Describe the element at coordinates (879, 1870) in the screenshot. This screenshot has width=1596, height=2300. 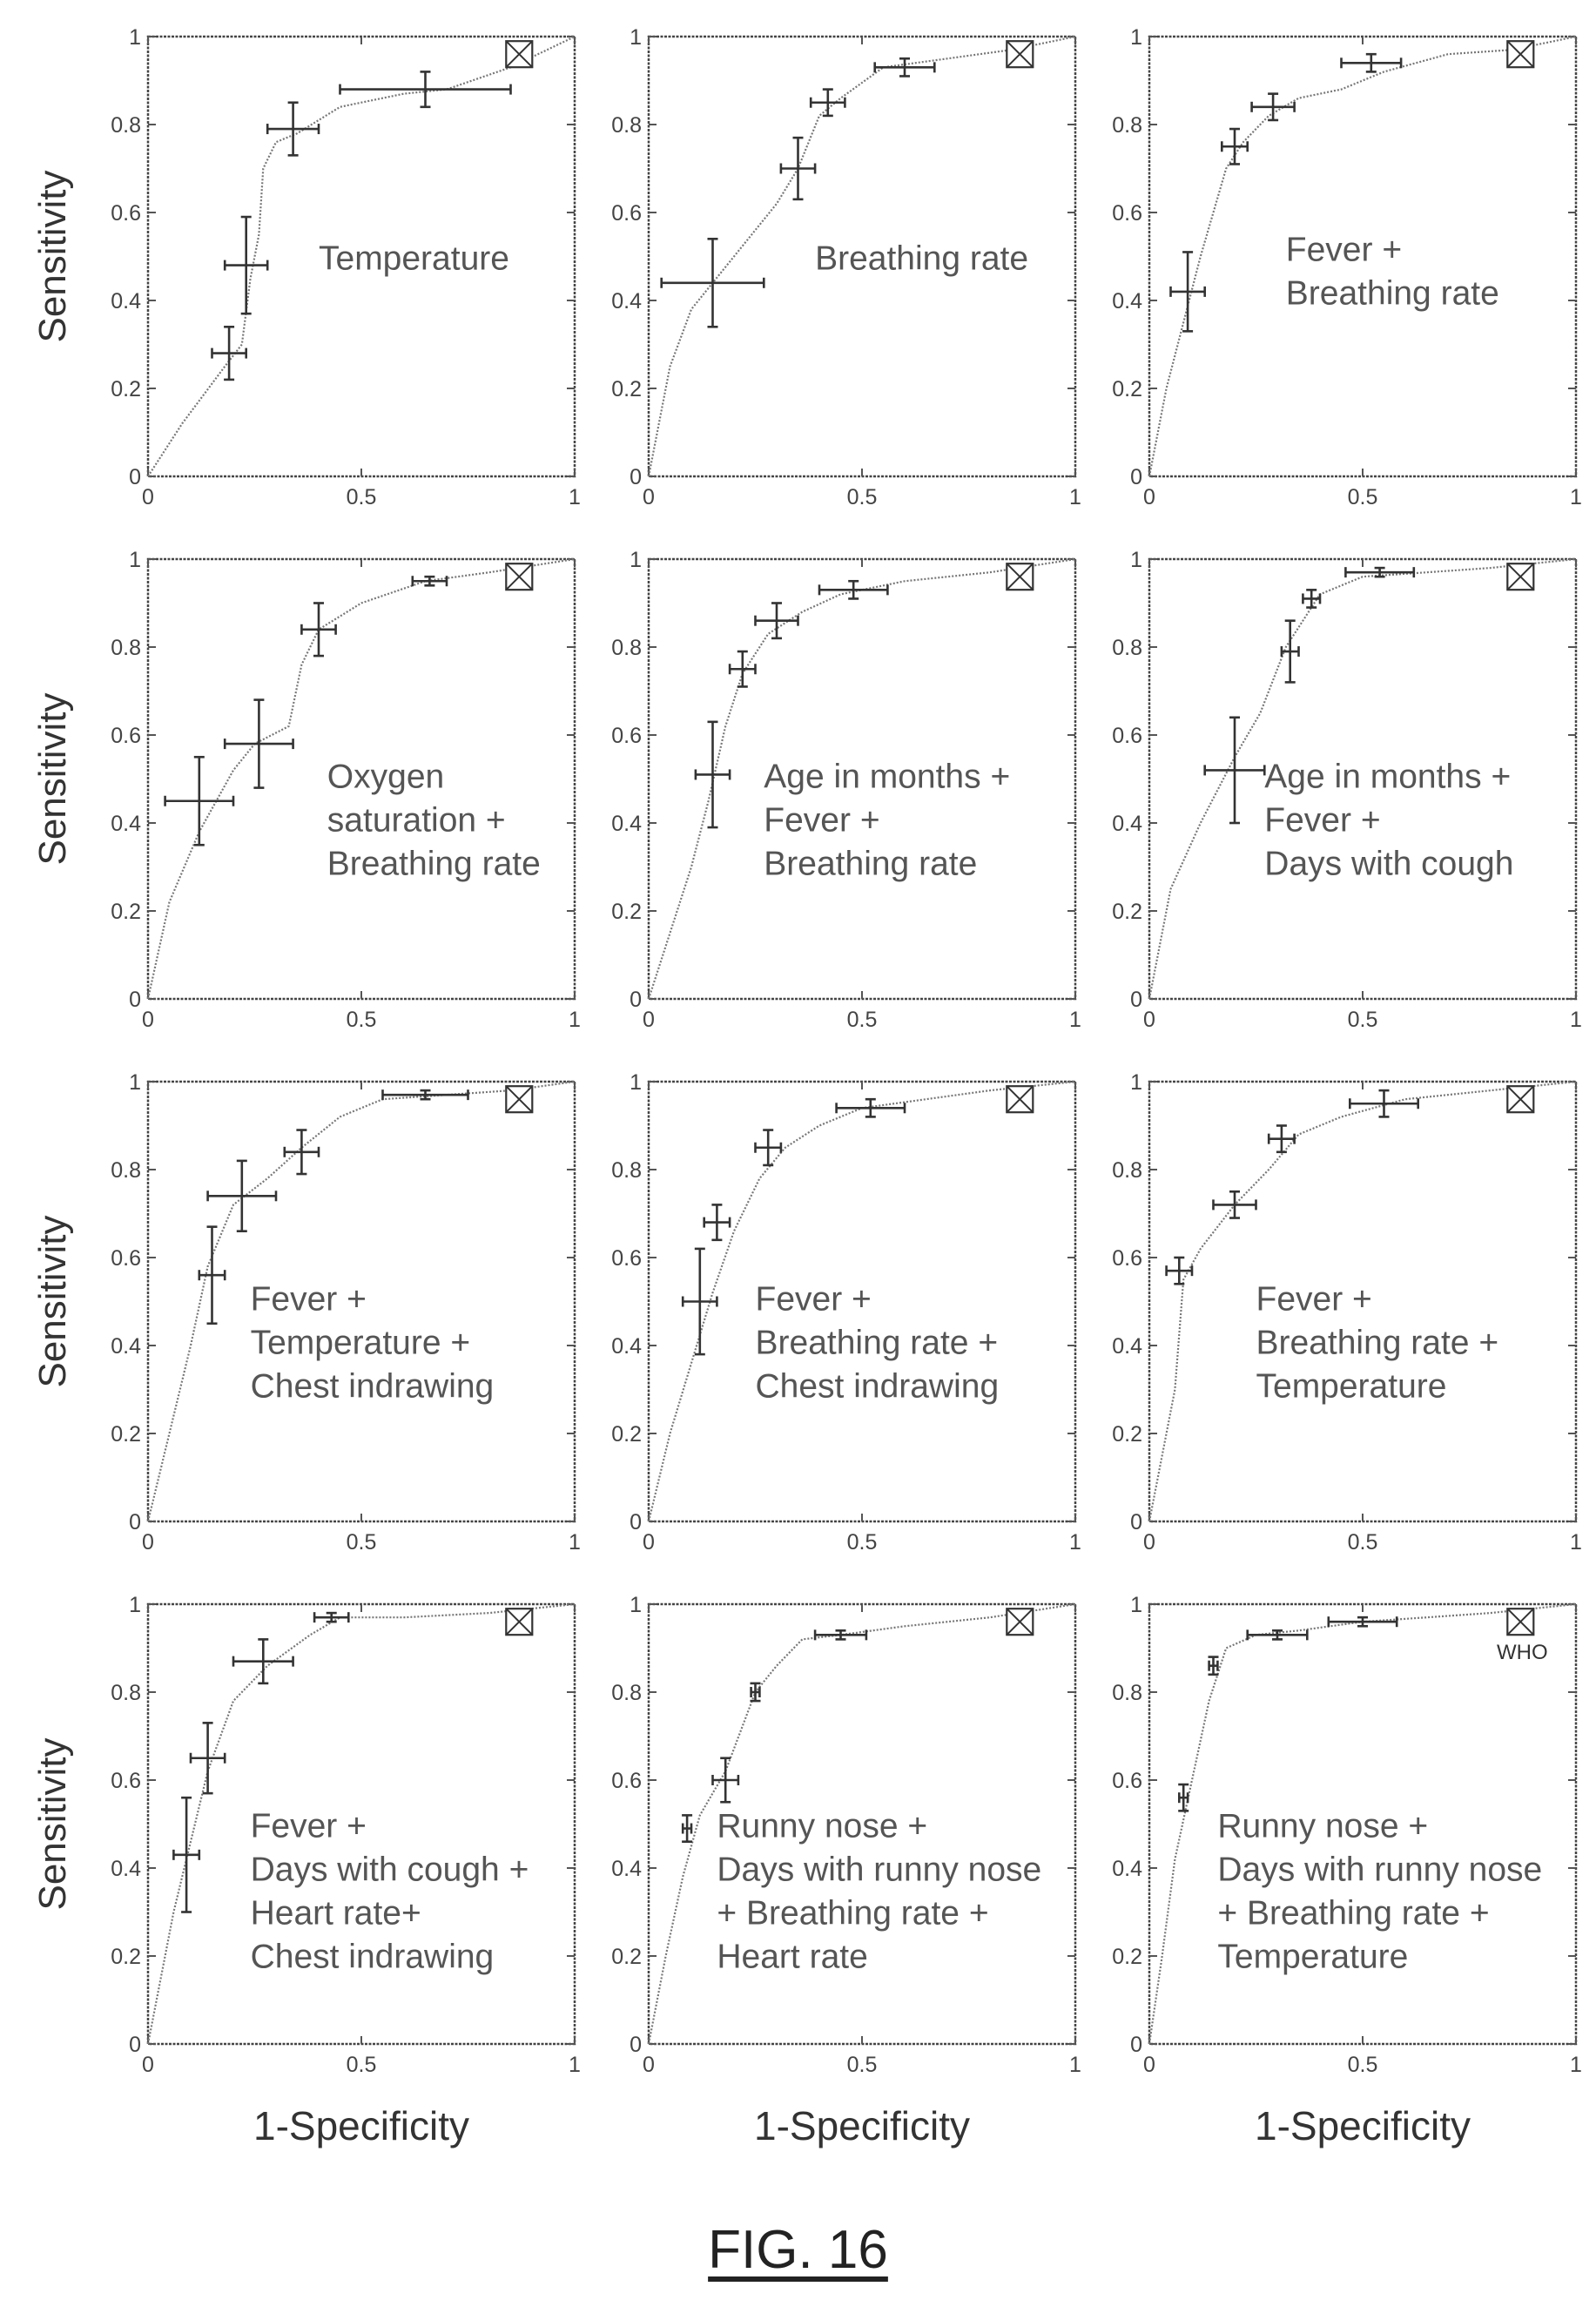
I see `panel-annotation: Days with runny nose` at that location.